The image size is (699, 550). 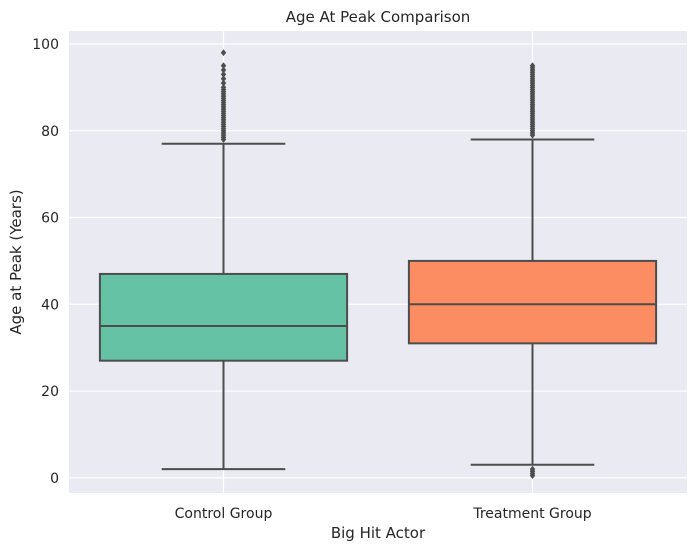 I want to click on y-axis-label: Age at Peak (Years), so click(x=16, y=261).